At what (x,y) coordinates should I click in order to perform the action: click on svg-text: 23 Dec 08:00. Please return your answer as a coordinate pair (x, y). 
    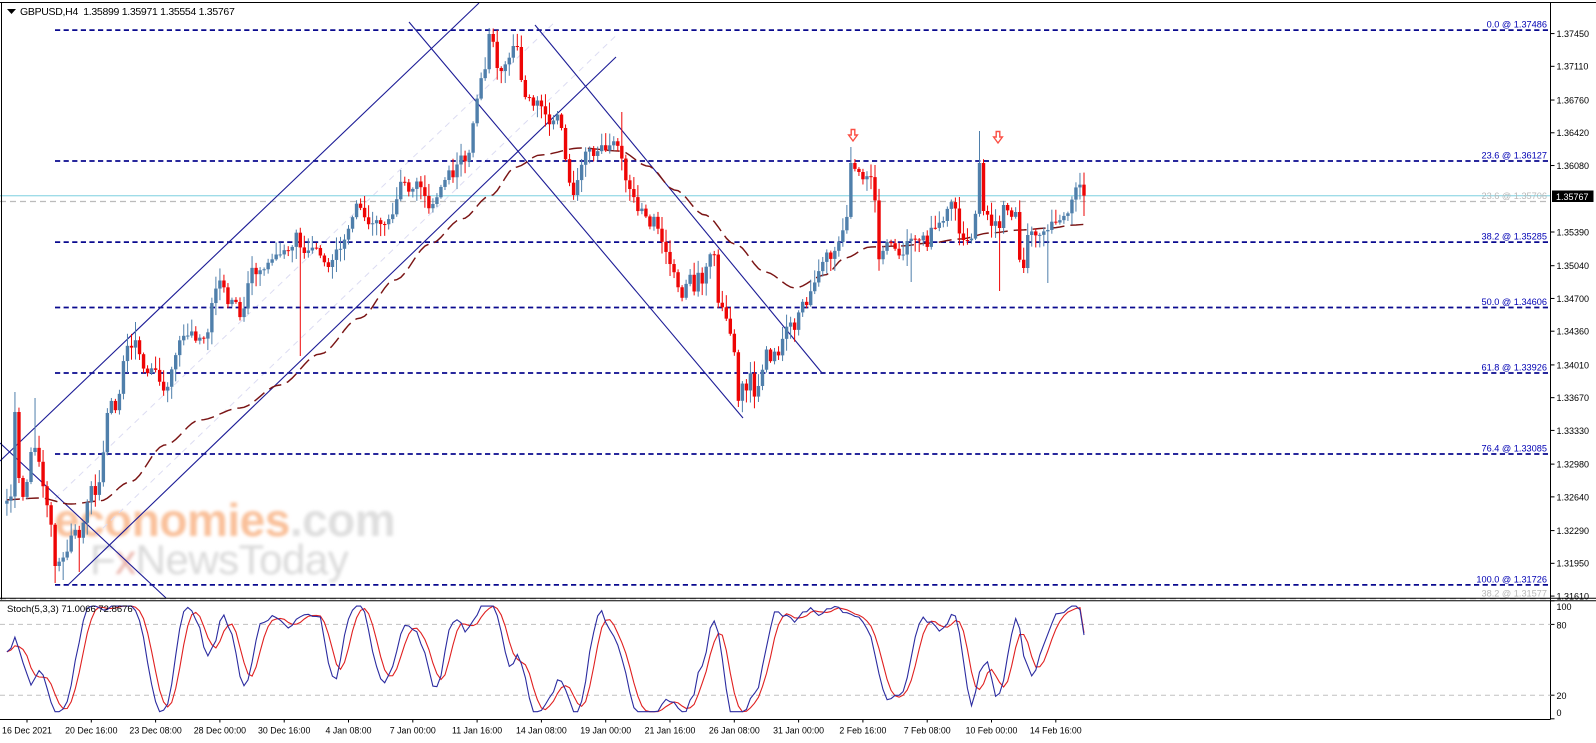
    Looking at the image, I should click on (155, 731).